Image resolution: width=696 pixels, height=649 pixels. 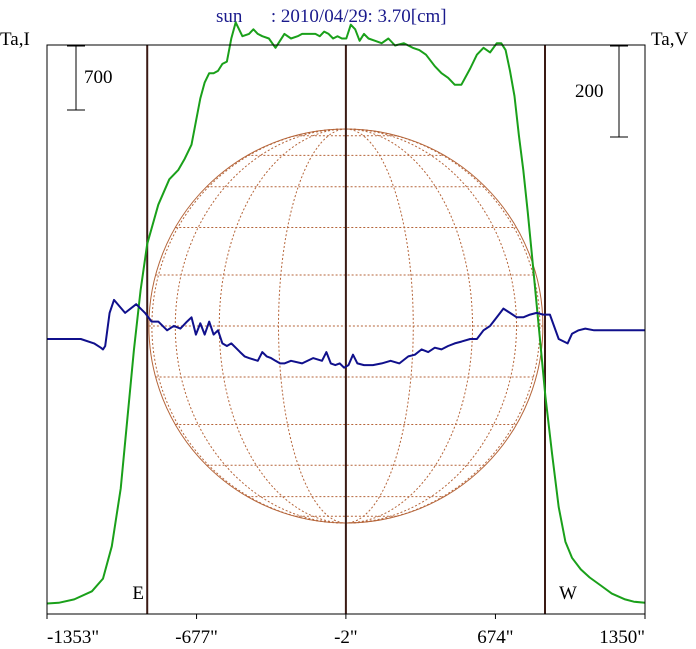 I want to click on stokes-v-line, so click(x=346, y=333).